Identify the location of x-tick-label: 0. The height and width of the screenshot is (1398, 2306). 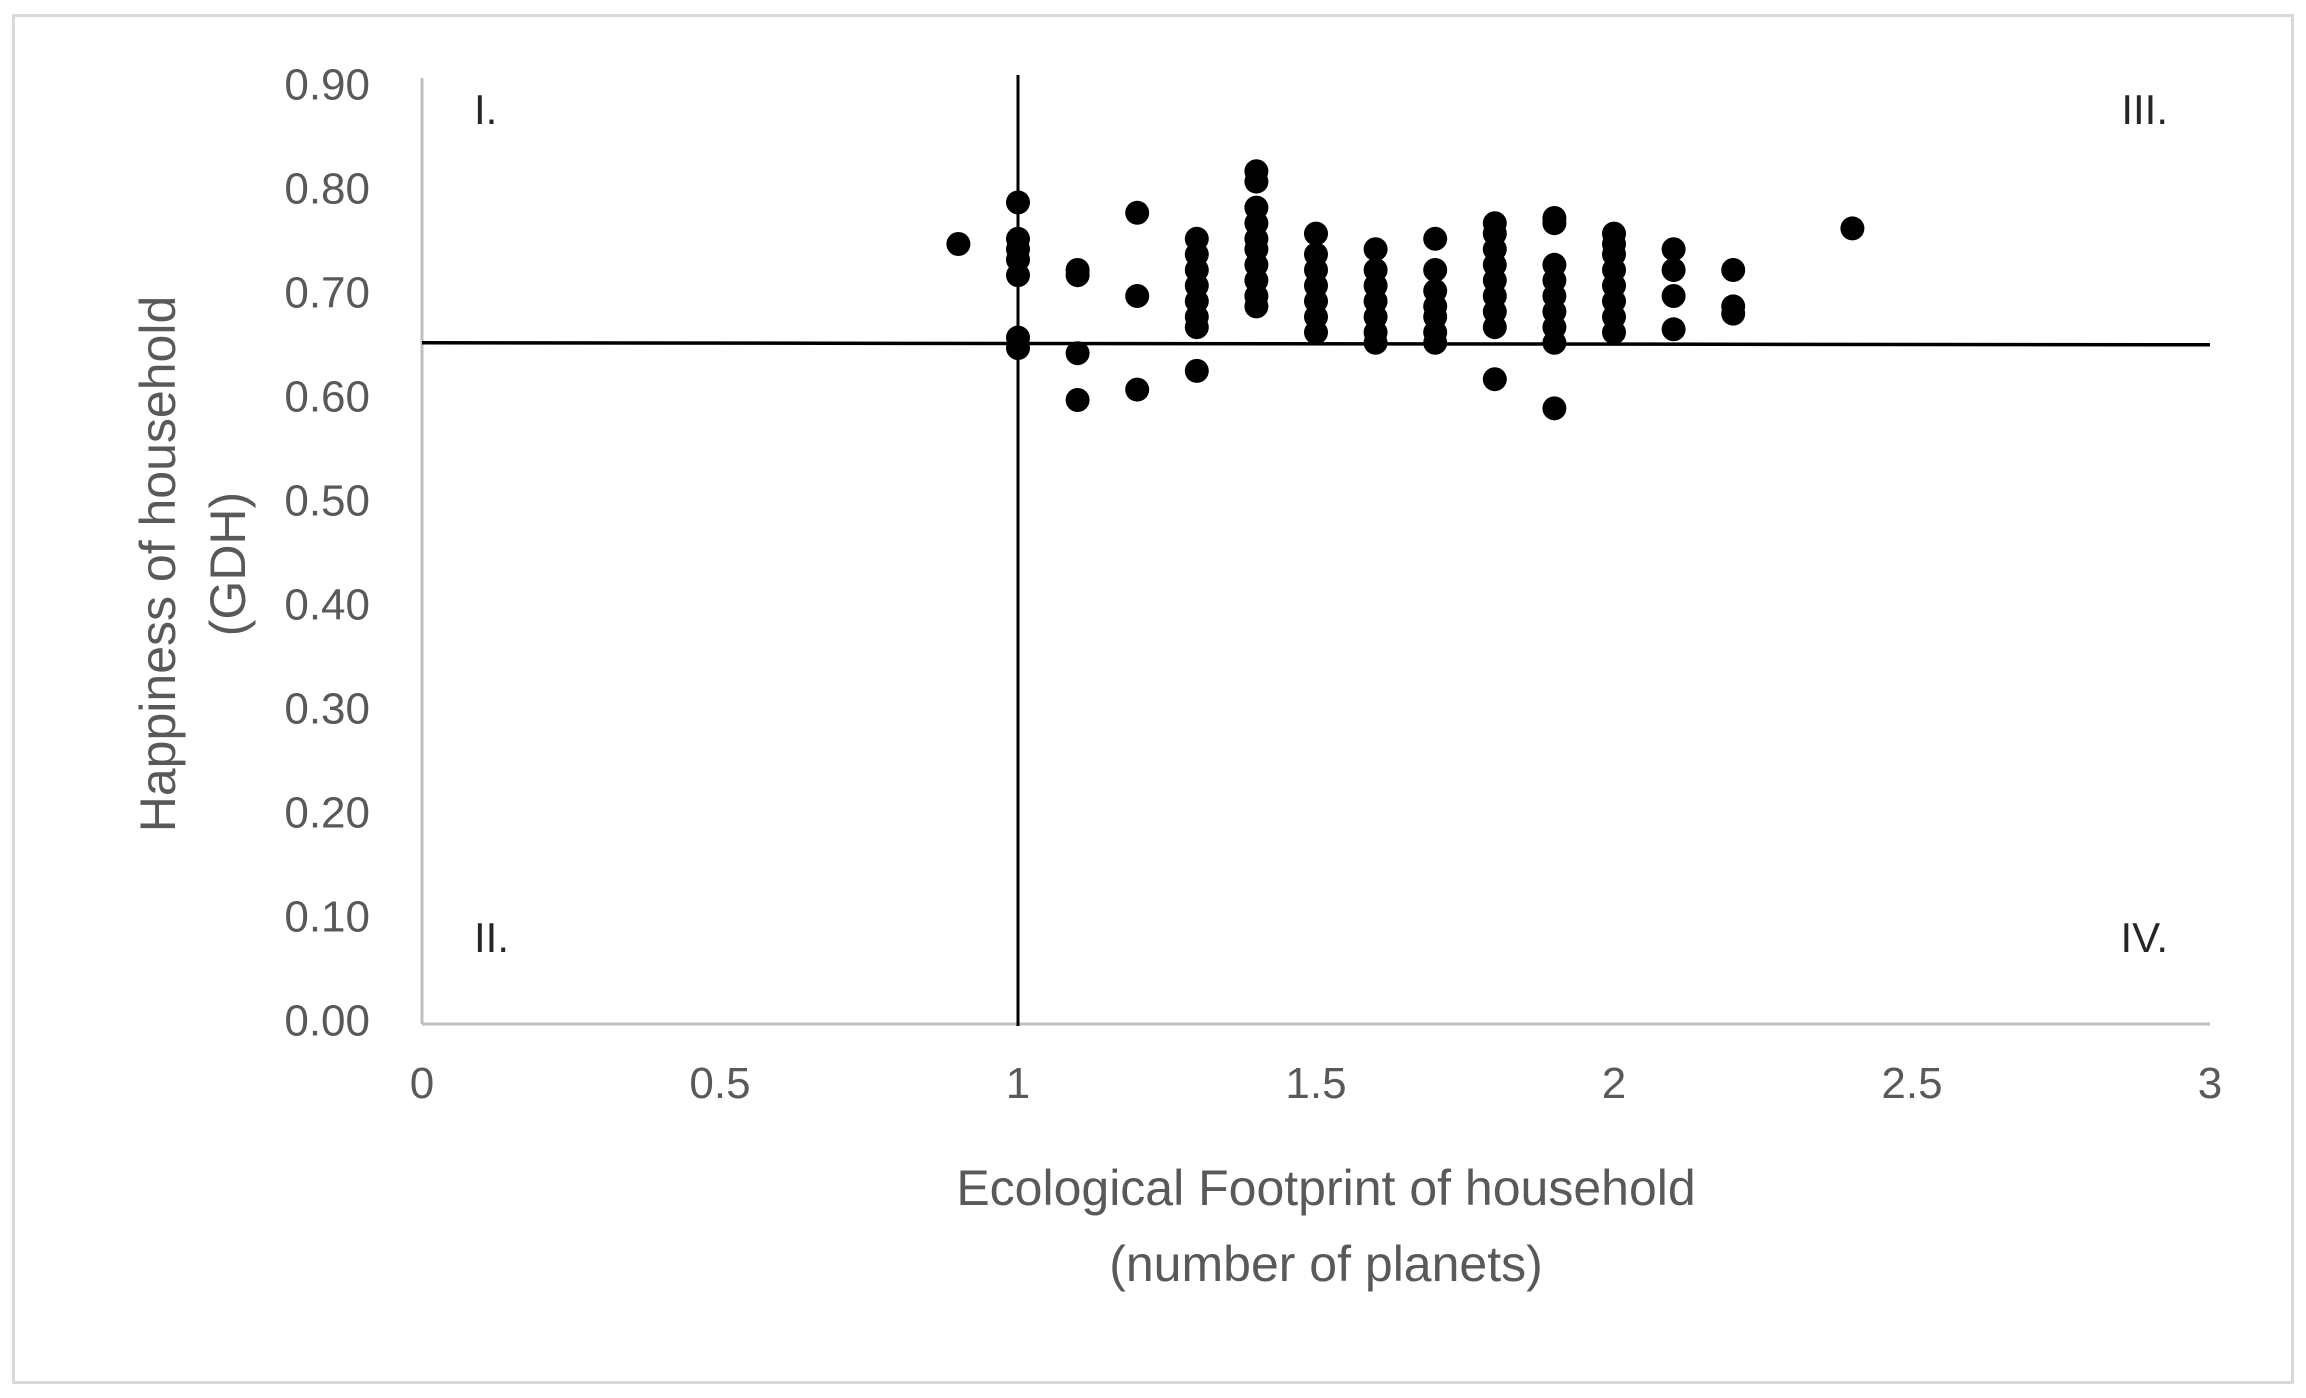
(422, 1083).